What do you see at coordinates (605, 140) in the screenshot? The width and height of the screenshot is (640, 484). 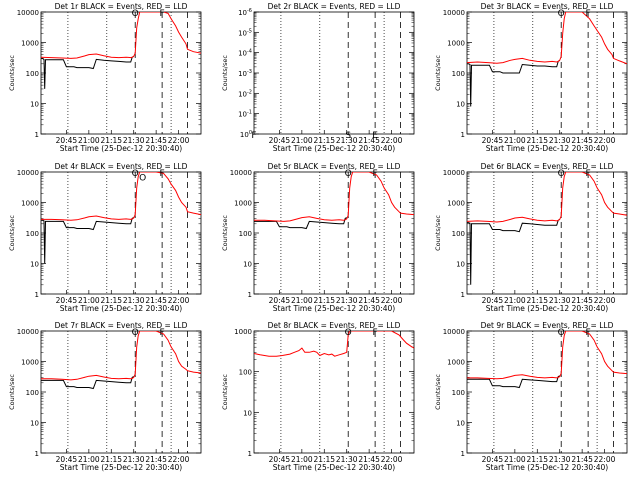 I see `panel-3-x-tick-label-6: 22:00` at bounding box center [605, 140].